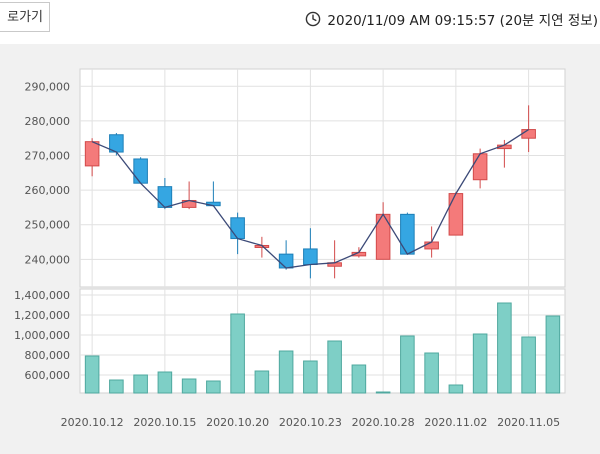 This screenshot has width=600, height=454. I want to click on price-tick-label: 250,000, so click(48, 225).